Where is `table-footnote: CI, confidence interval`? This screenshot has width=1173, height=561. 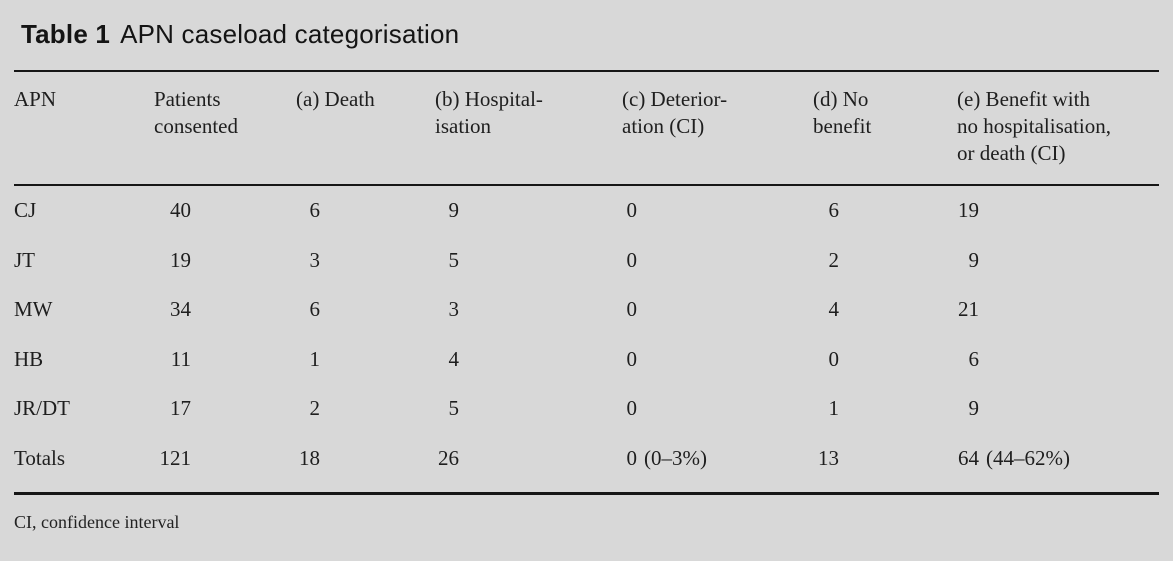 table-footnote: CI, confidence interval is located at coordinates (97, 522).